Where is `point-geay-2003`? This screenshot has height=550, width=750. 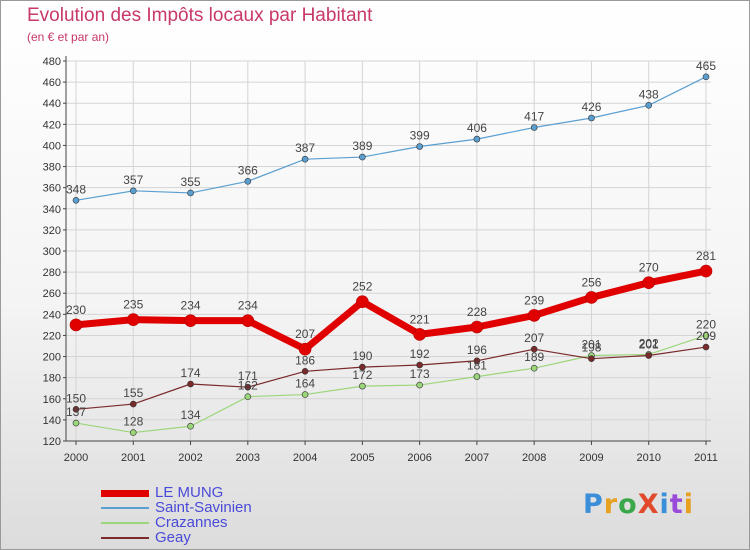 point-geay-2003 is located at coordinates (248, 387).